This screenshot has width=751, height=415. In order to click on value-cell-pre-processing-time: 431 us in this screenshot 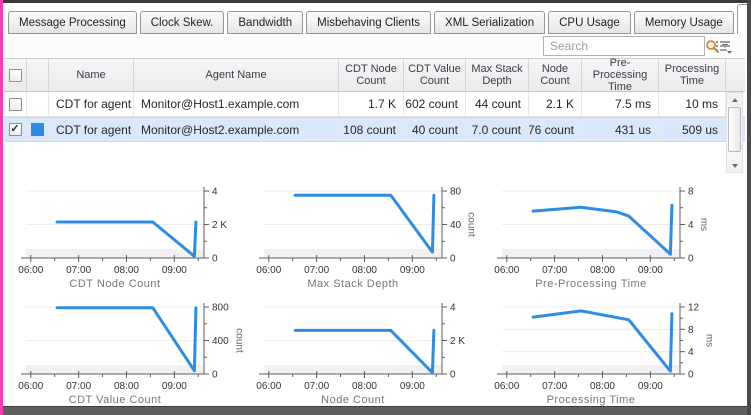, I will do `click(620, 129)`.